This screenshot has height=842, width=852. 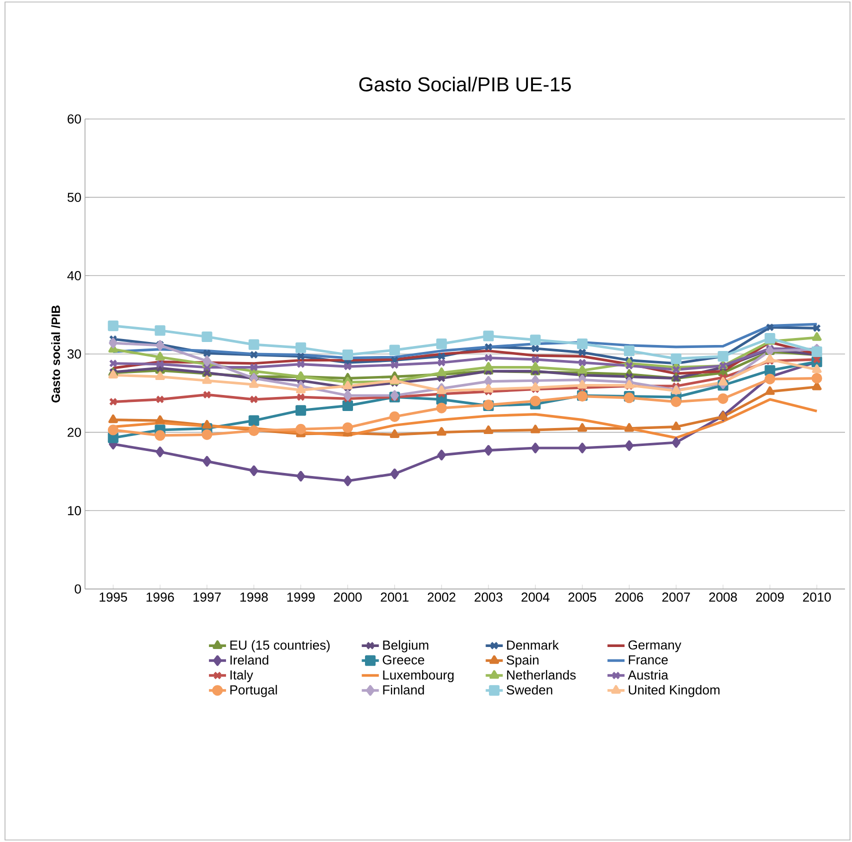 I want to click on legend-label: Greece, so click(x=403, y=659).